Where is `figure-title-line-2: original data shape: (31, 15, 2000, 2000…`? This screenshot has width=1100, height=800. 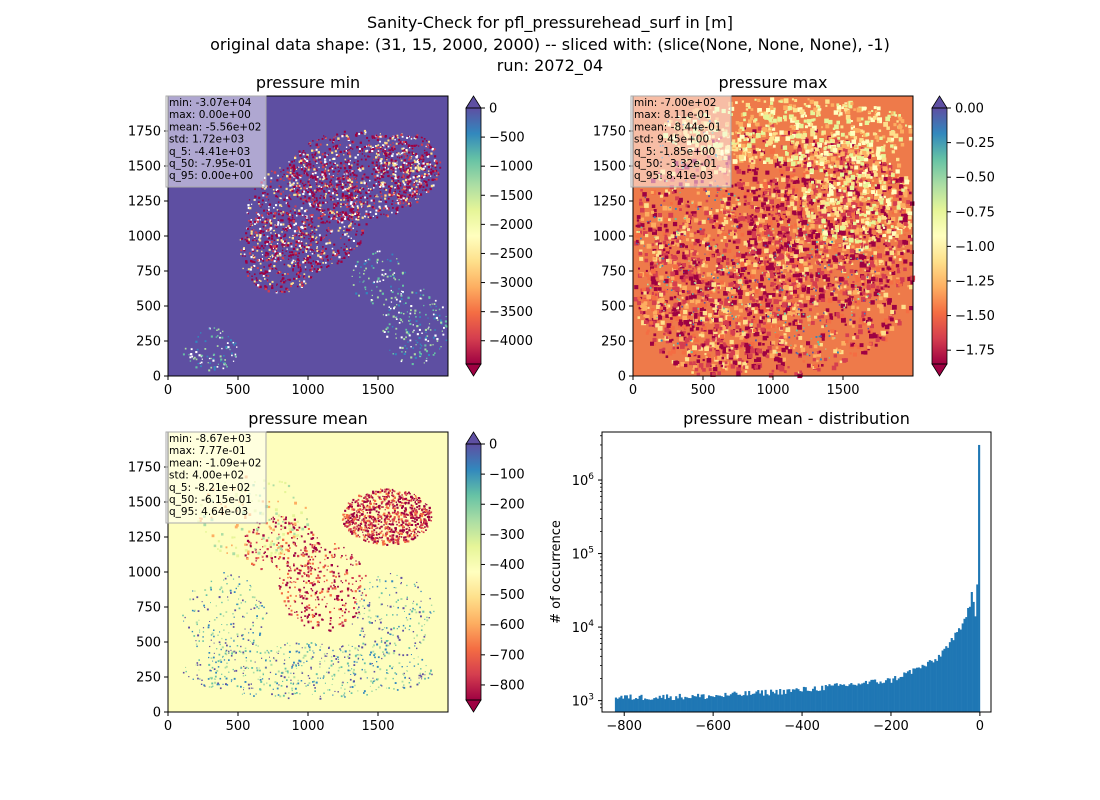
figure-title-line-2: original data shape: (31, 15, 2000, 2000… is located at coordinates (550, 44).